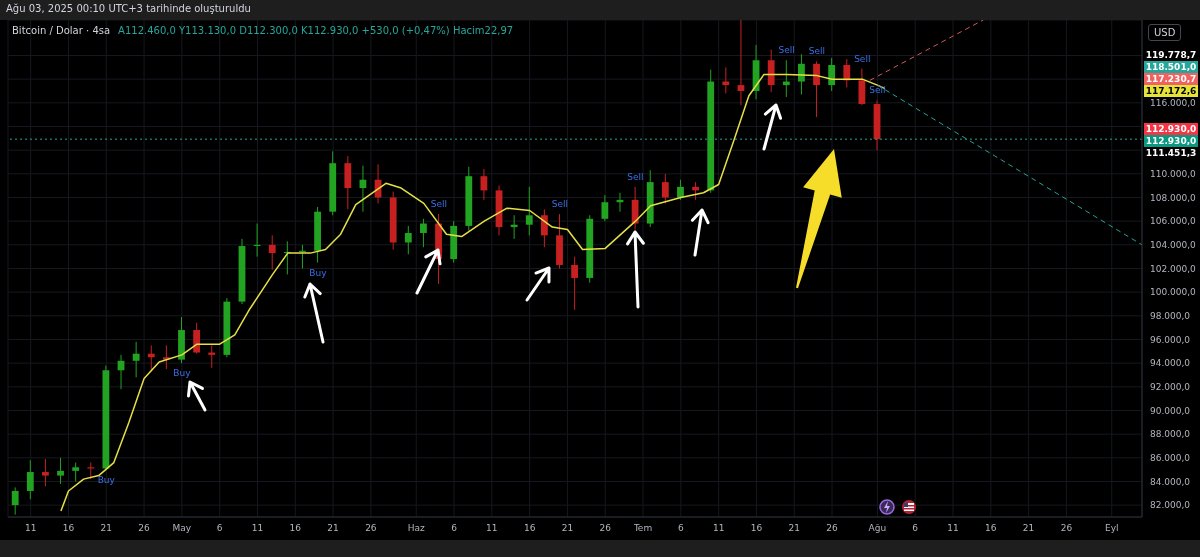  What do you see at coordinates (1170, 339) in the screenshot?
I see `y-tick-label: 96.000,0` at bounding box center [1170, 339].